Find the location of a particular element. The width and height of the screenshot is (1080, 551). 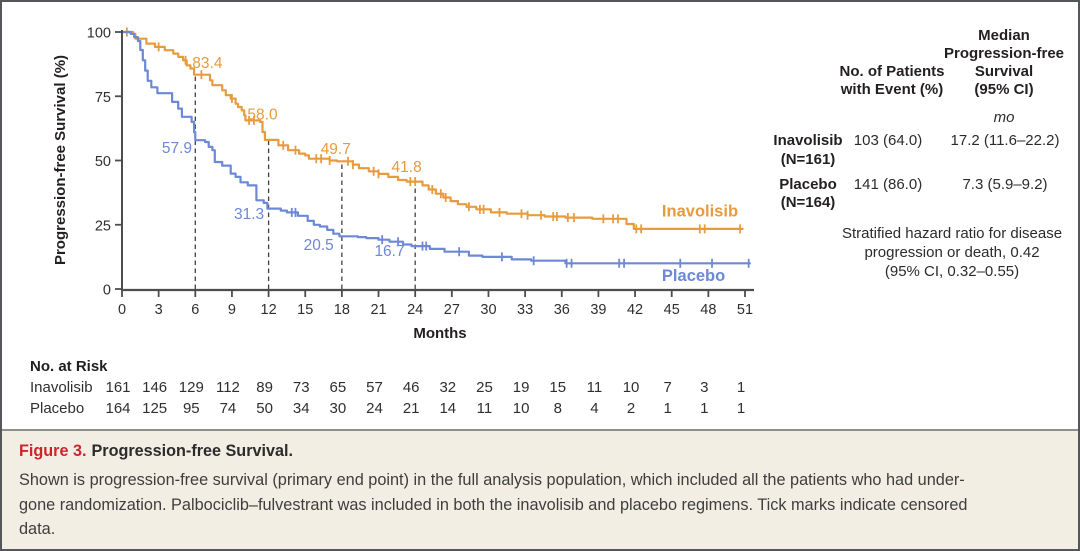

median-header-line4: (95% CI) is located at coordinates (1004, 89).